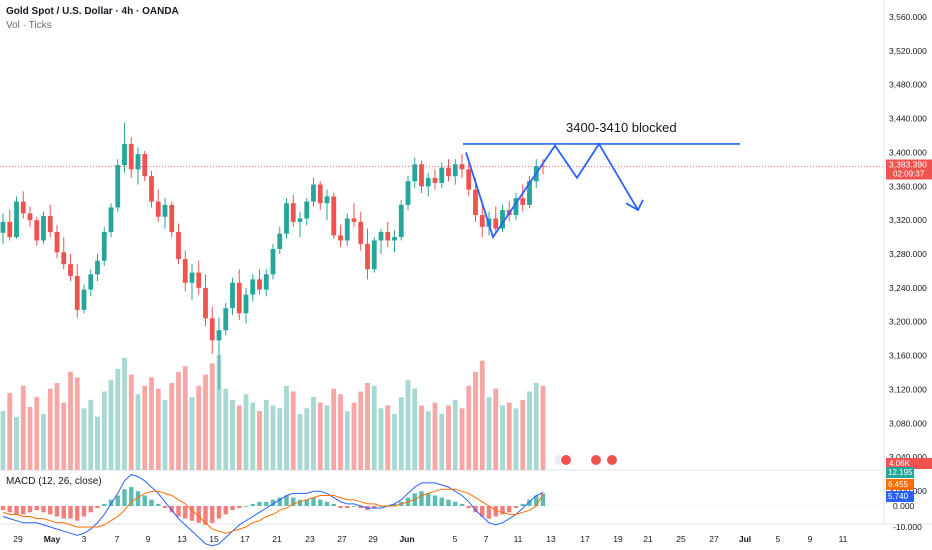 Image resolution: width=932 pixels, height=550 pixels. Describe the element at coordinates (486, 539) in the screenshot. I see `time-tick-label: 7` at that location.